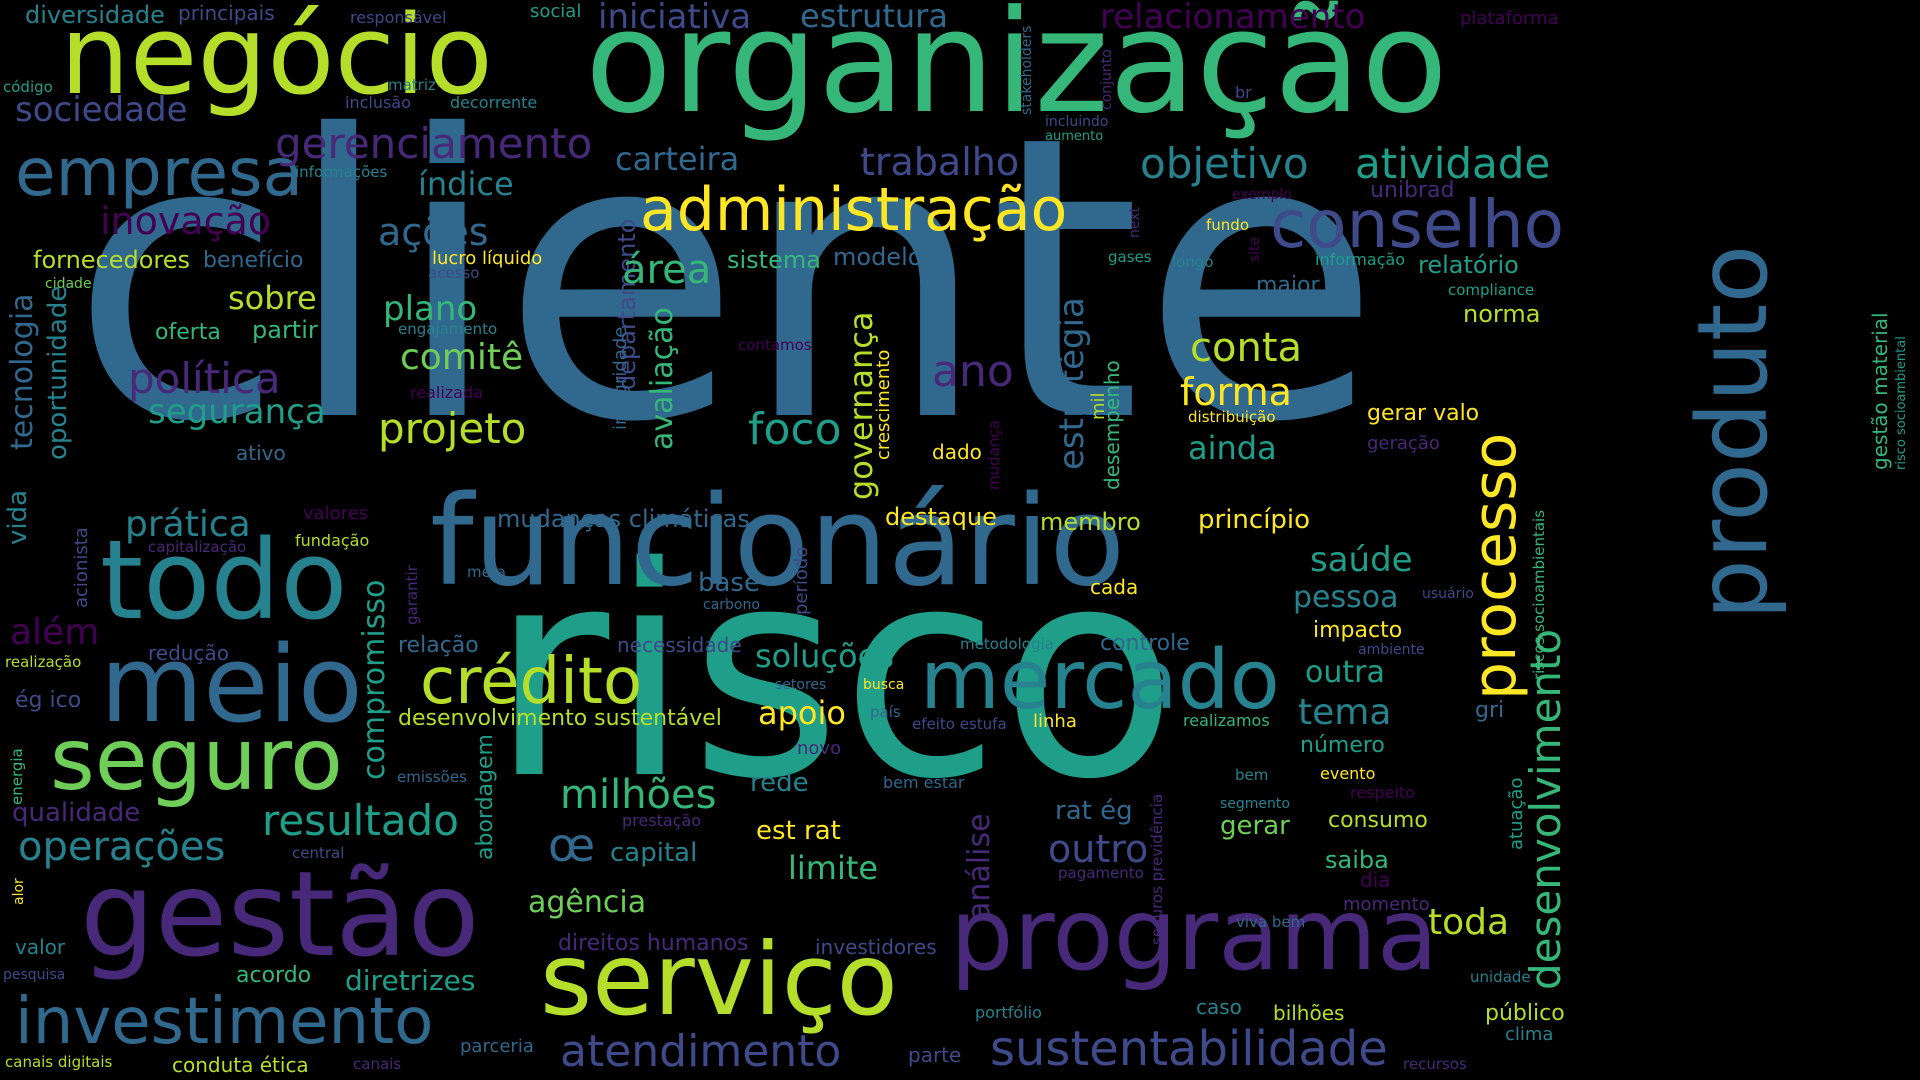 The height and width of the screenshot is (1080, 1920). I want to click on word-membro: membro, so click(1090, 522).